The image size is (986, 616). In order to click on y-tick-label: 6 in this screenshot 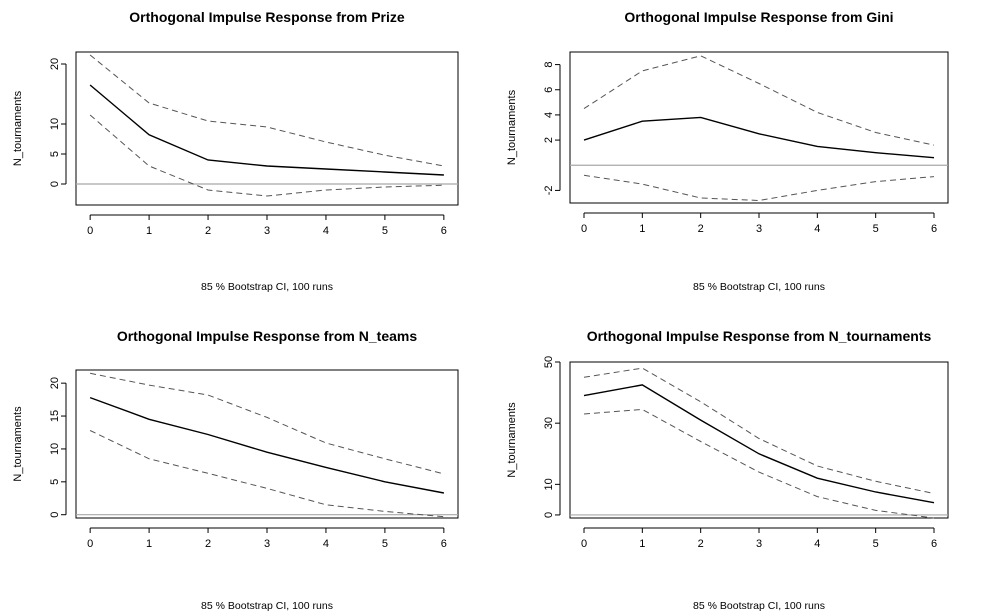, I will do `click(549, 90)`.